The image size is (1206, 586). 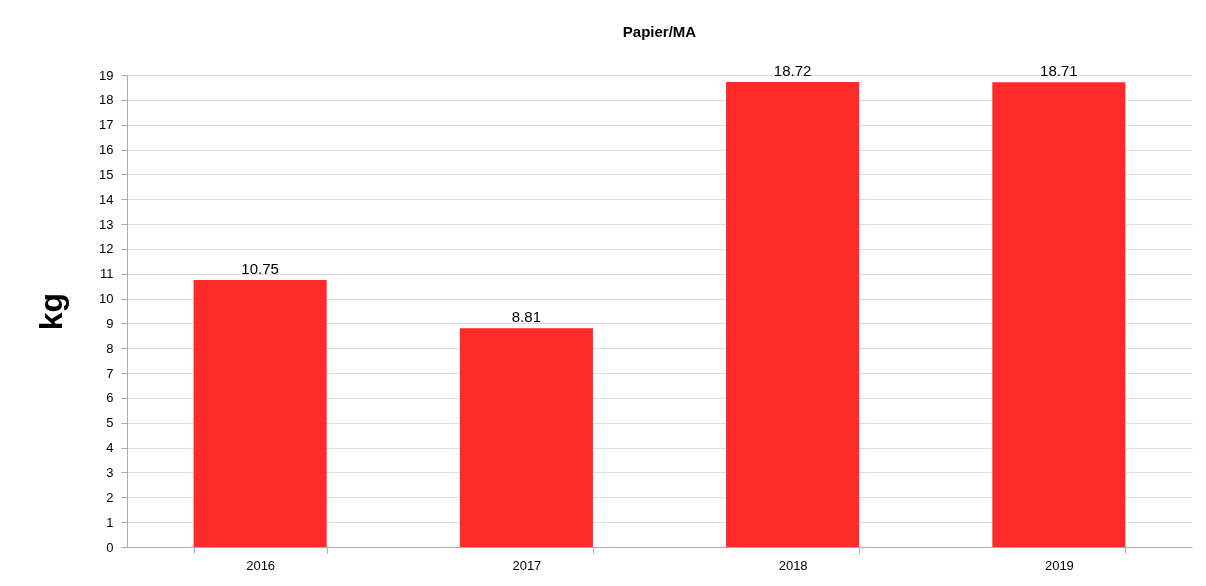 I want to click on y-tick-label: 7, so click(x=110, y=373).